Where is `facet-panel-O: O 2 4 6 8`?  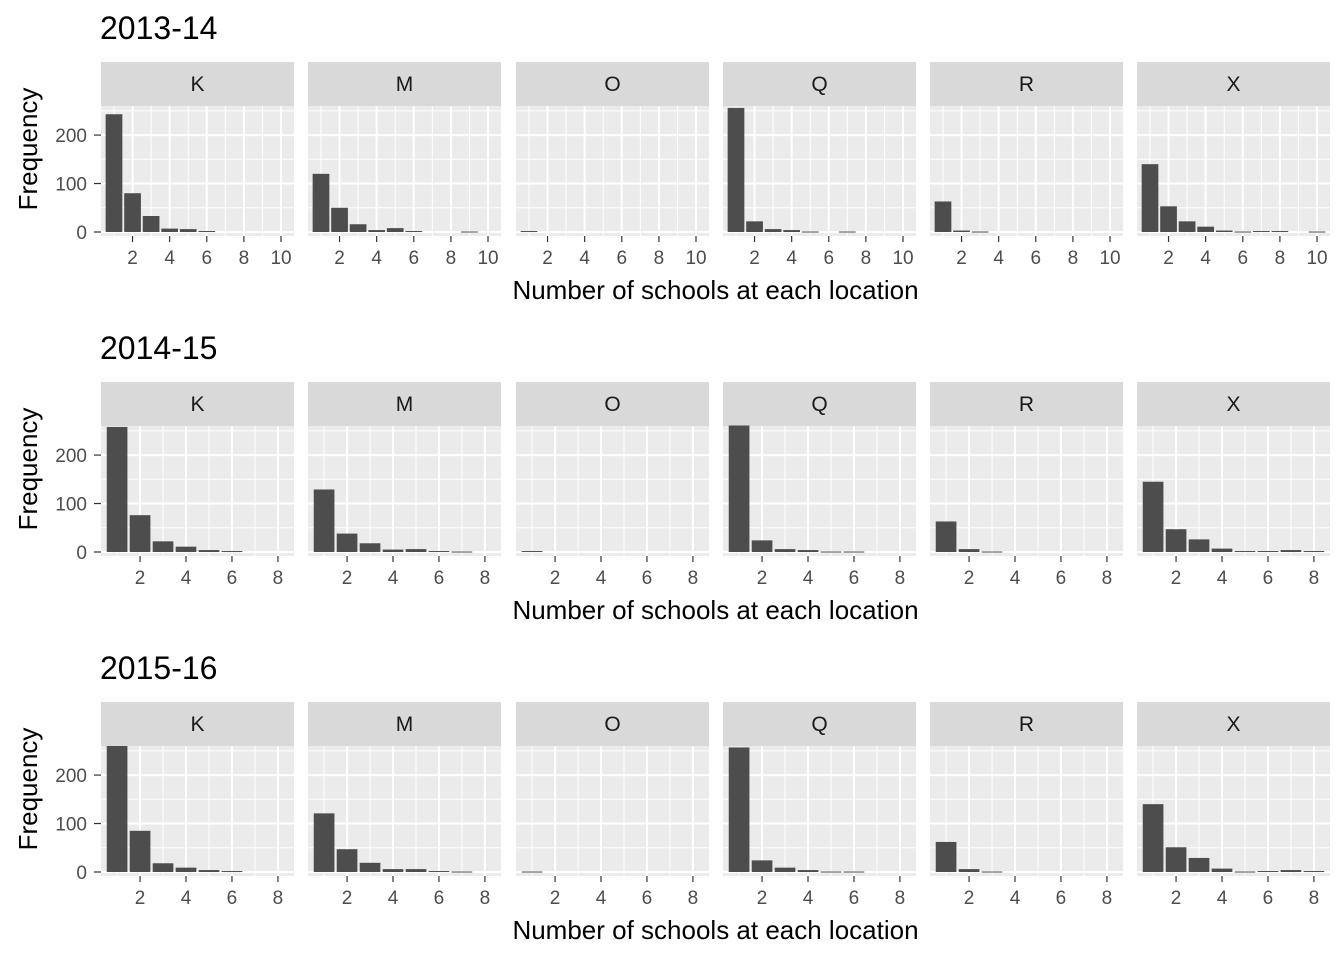
facet-panel-O: O 2 4 6 8 is located at coordinates (612, 485).